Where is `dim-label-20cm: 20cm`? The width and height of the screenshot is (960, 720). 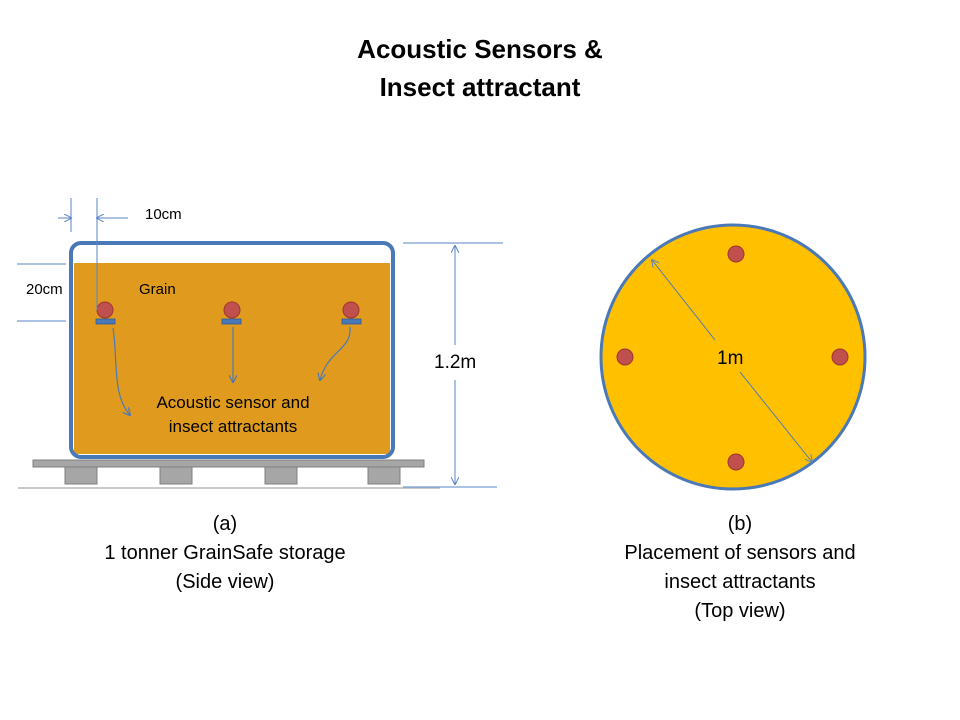
dim-label-20cm: 20cm is located at coordinates (44, 289).